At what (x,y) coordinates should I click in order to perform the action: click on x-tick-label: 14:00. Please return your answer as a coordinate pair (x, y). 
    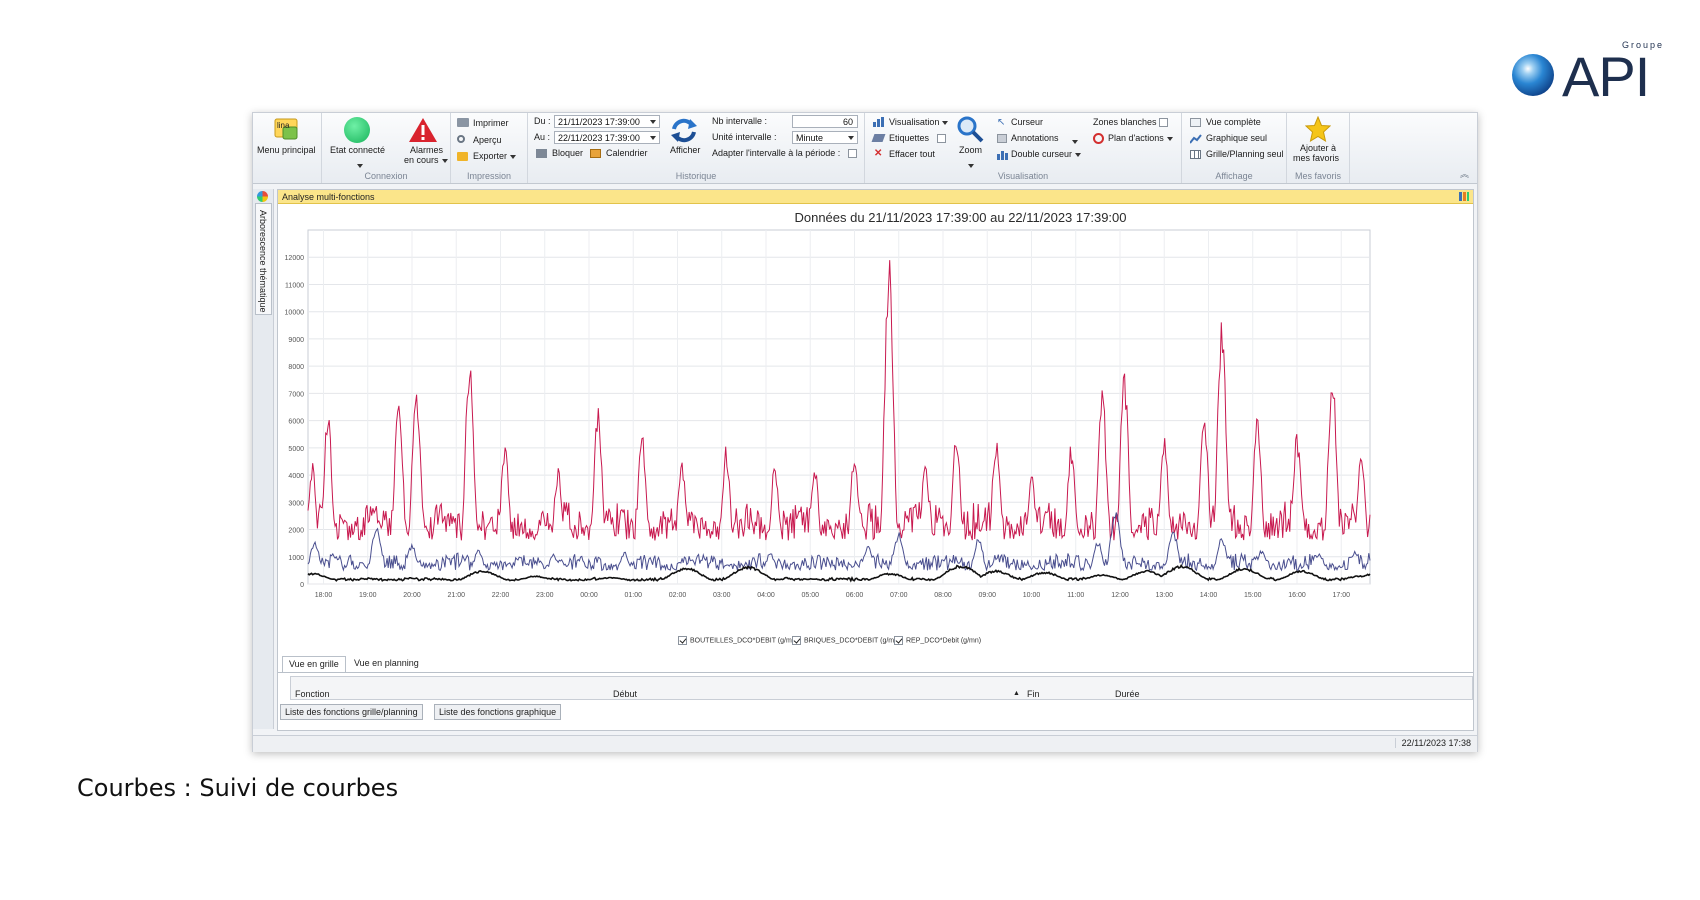
    Looking at the image, I should click on (1209, 595).